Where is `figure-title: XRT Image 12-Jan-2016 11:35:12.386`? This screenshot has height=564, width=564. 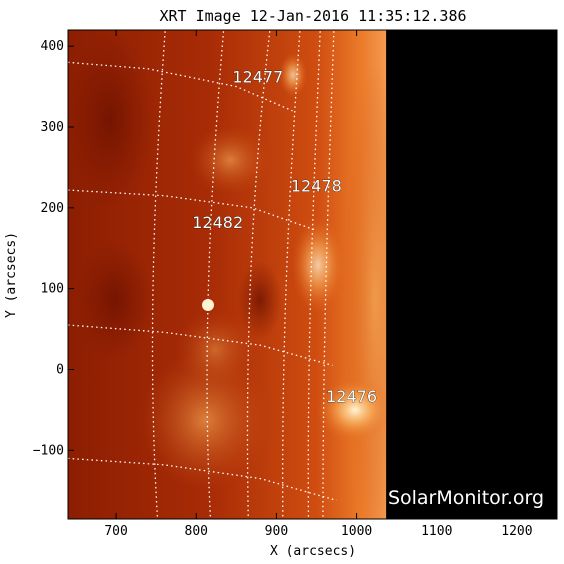 figure-title: XRT Image 12-Jan-2016 11:35:12.386 is located at coordinates (312, 16).